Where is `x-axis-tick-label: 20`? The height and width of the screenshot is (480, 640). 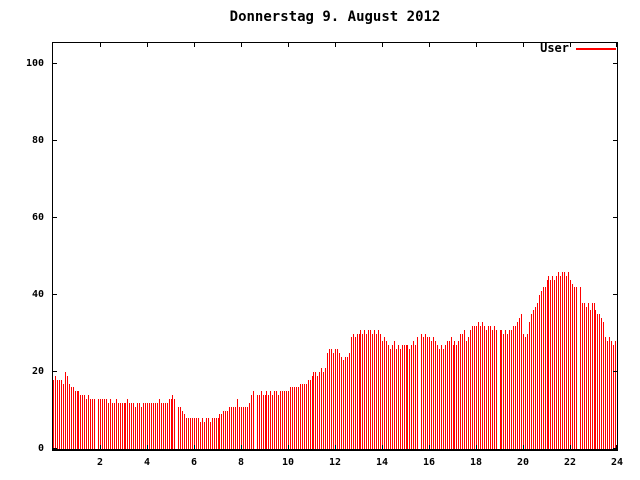 x-axis-tick-label: 20 is located at coordinates (523, 462).